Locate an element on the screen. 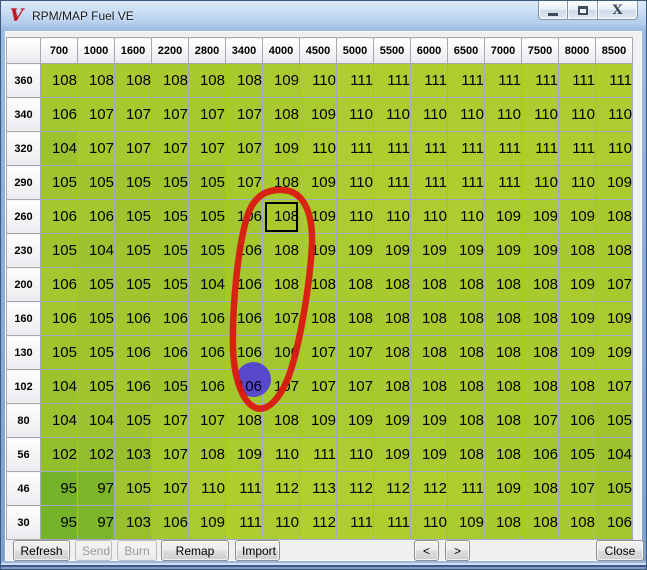 The height and width of the screenshot is (570, 647). burn-button: Burn is located at coordinates (137, 550).